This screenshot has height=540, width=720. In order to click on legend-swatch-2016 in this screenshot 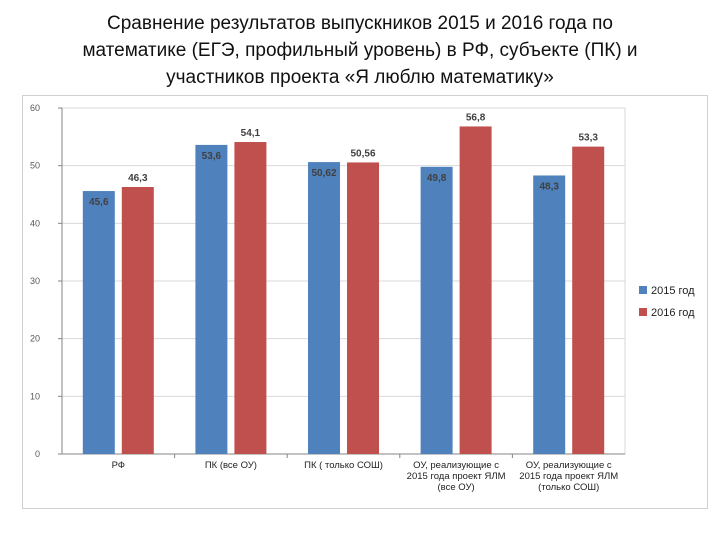, I will do `click(643, 312)`.